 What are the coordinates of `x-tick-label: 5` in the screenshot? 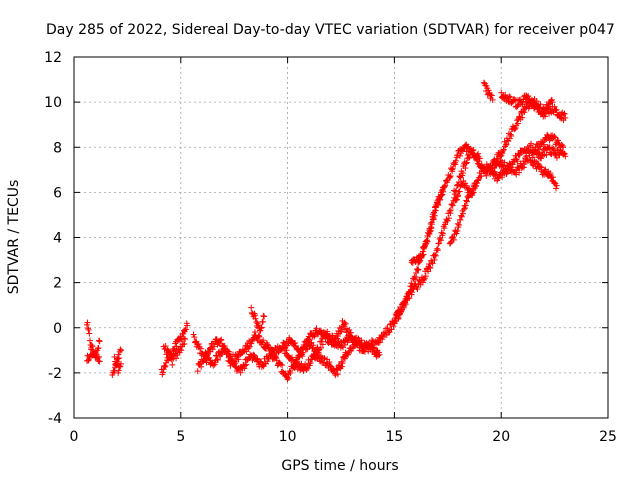 It's located at (180, 437).